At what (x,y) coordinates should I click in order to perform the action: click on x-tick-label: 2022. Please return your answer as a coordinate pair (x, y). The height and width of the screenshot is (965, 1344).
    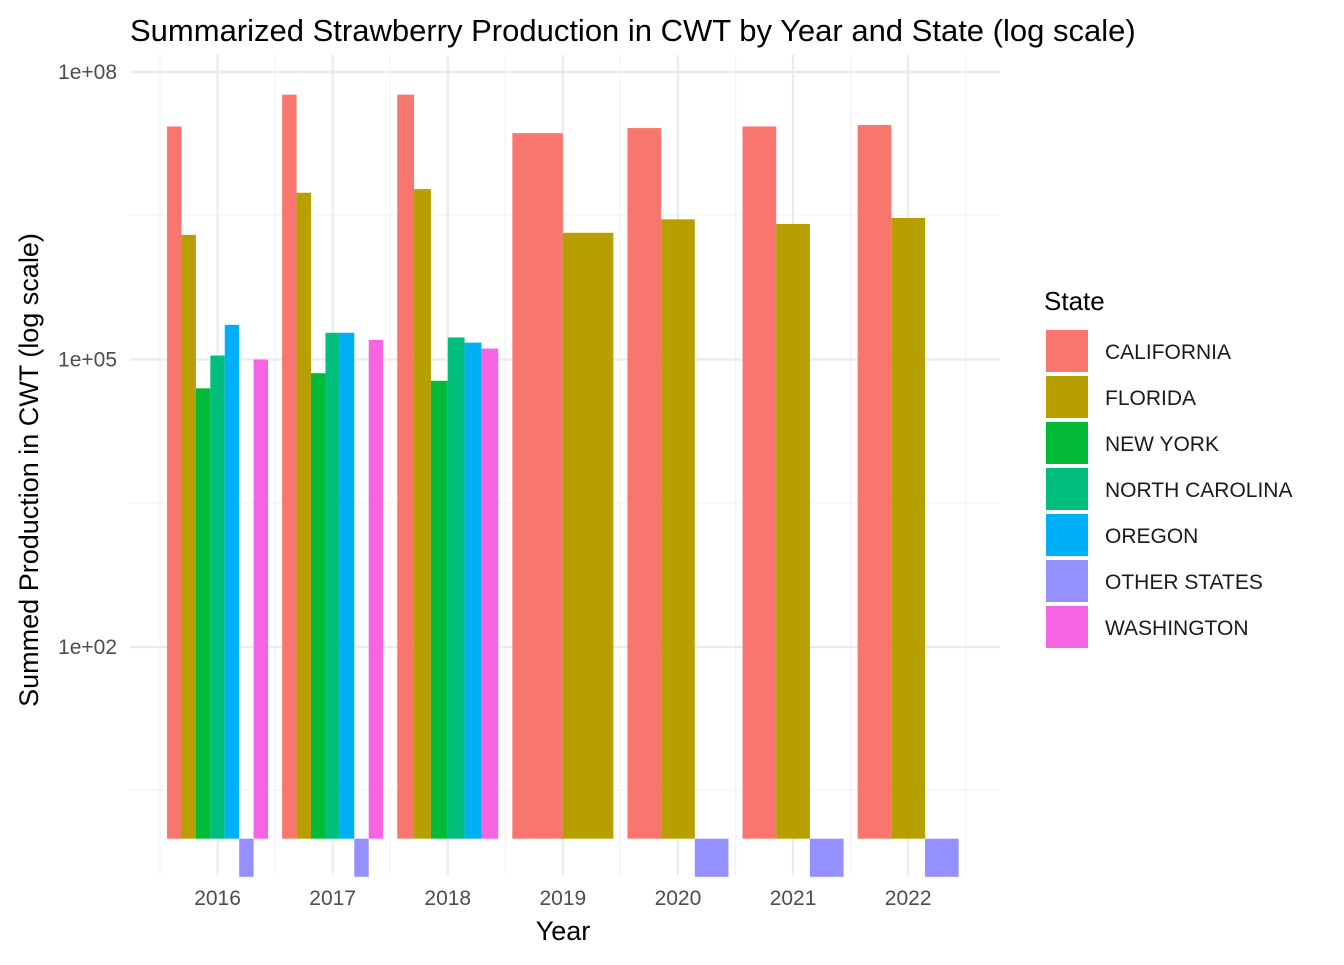
    Looking at the image, I should click on (908, 898).